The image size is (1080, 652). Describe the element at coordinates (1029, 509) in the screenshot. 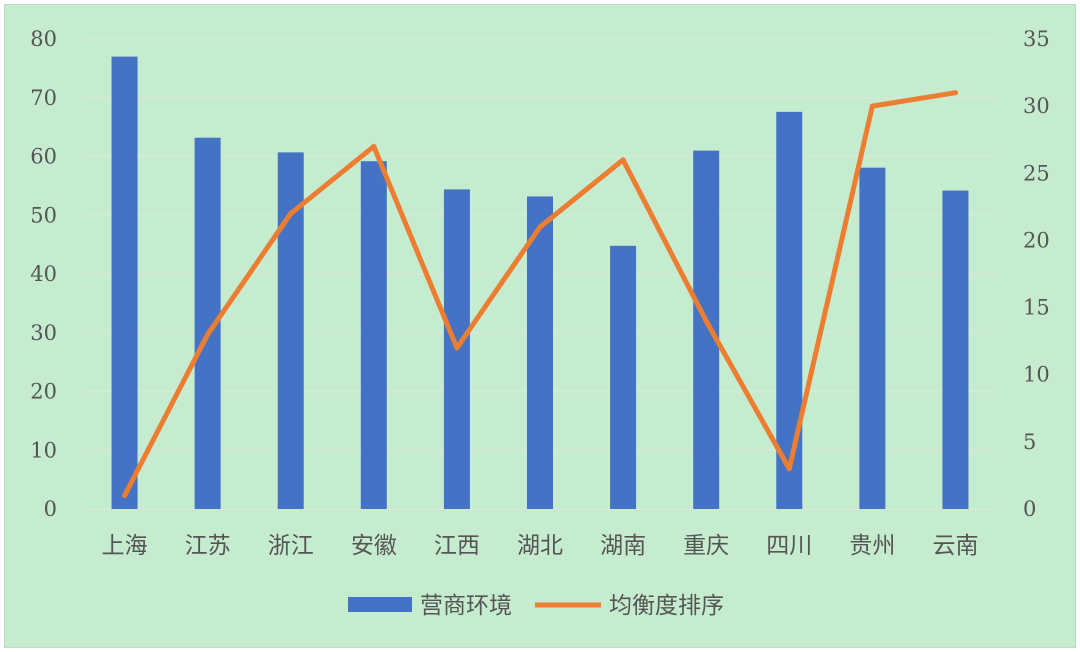

I see `right-tick-label: 0` at that location.